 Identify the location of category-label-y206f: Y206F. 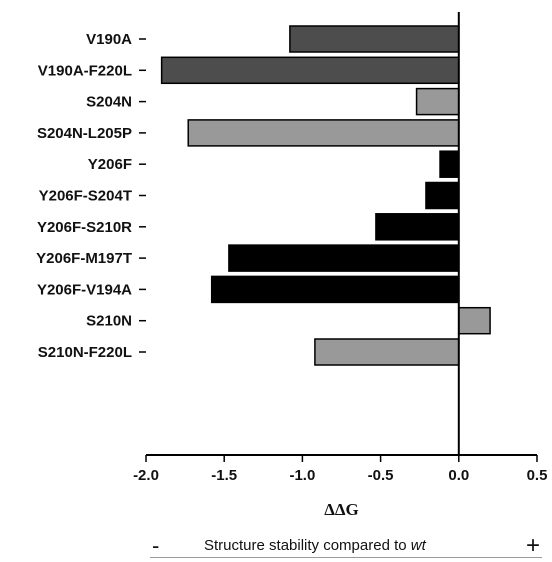
(110, 164).